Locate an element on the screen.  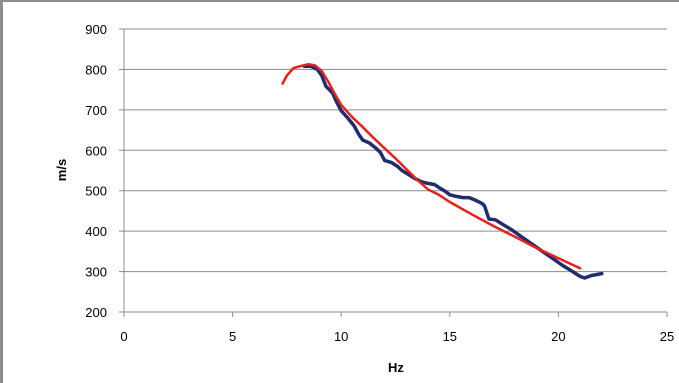
y-tick-label-700: 700 is located at coordinates (96, 110).